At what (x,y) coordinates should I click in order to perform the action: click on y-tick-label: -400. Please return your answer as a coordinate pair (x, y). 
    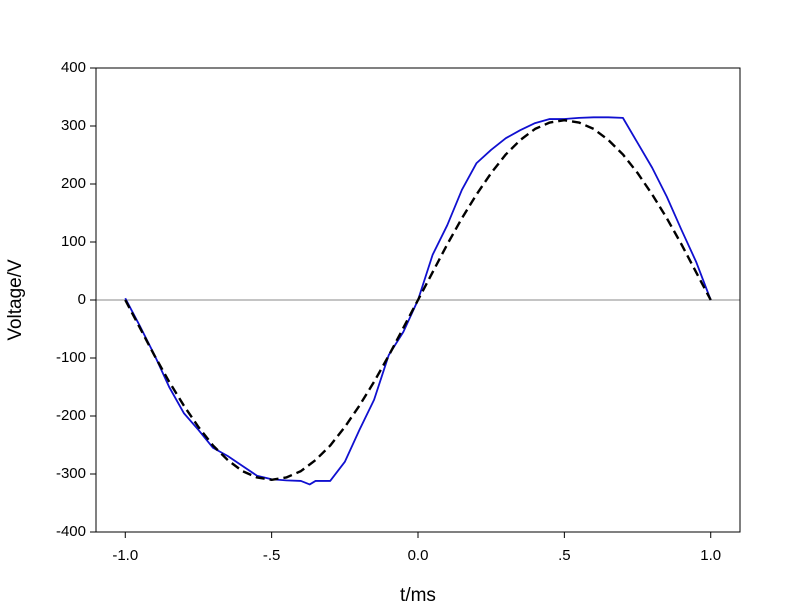
    Looking at the image, I should click on (71, 531).